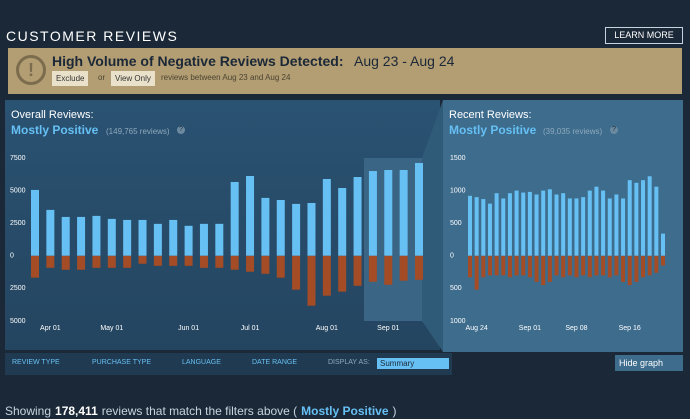 The image size is (690, 419). I want to click on y-tick-label: 0, so click(12, 256).